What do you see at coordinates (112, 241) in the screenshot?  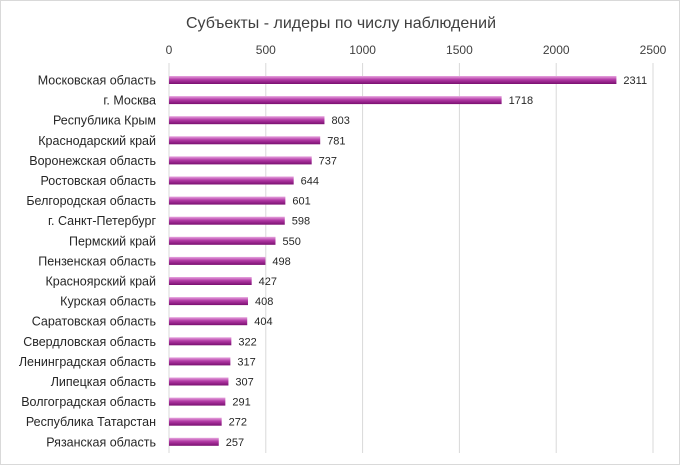 I see `category-label: Пермский край` at bounding box center [112, 241].